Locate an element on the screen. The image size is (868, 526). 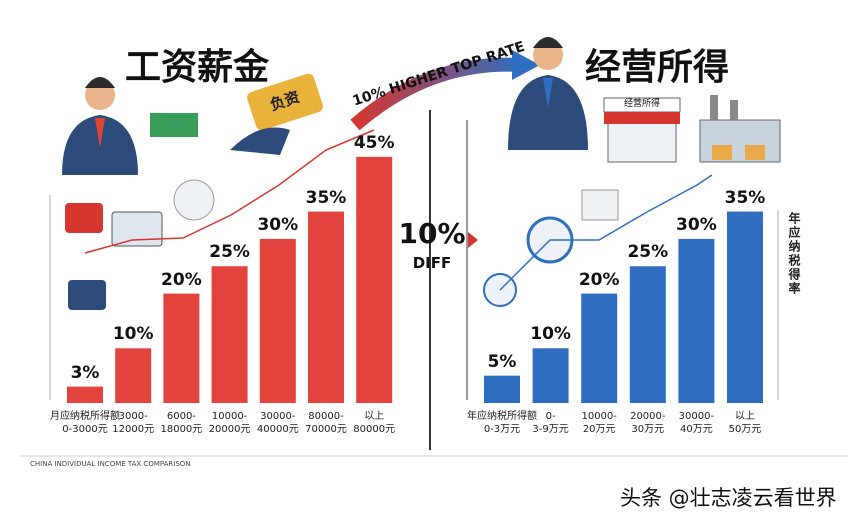
factory-icon is located at coordinates (740, 129).